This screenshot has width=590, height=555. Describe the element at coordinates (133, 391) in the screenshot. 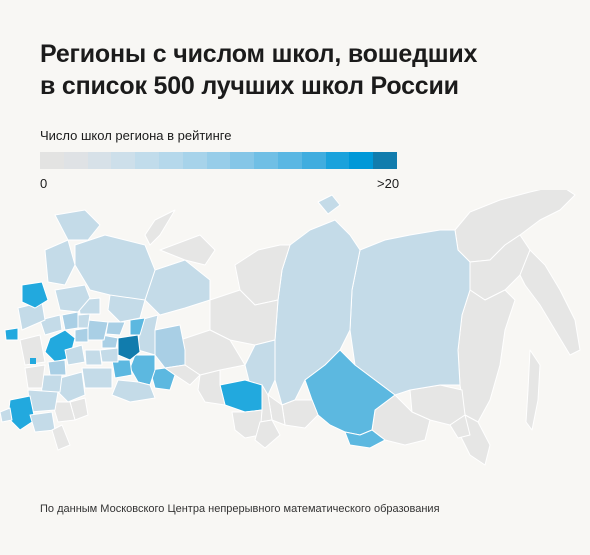

I see `region-orenburg` at that location.